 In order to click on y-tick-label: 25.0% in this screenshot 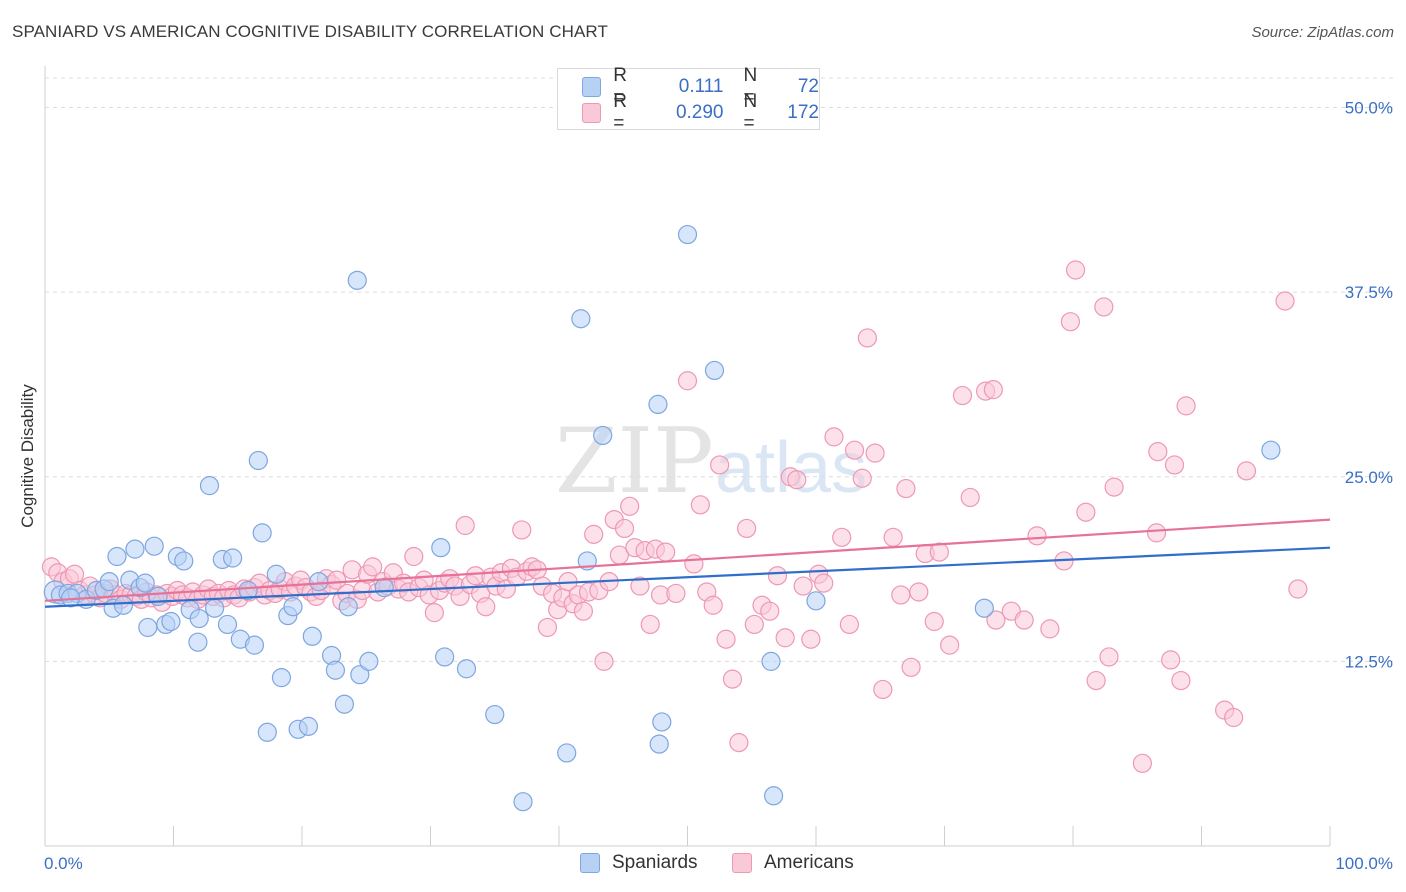, I will do `click(1369, 477)`.